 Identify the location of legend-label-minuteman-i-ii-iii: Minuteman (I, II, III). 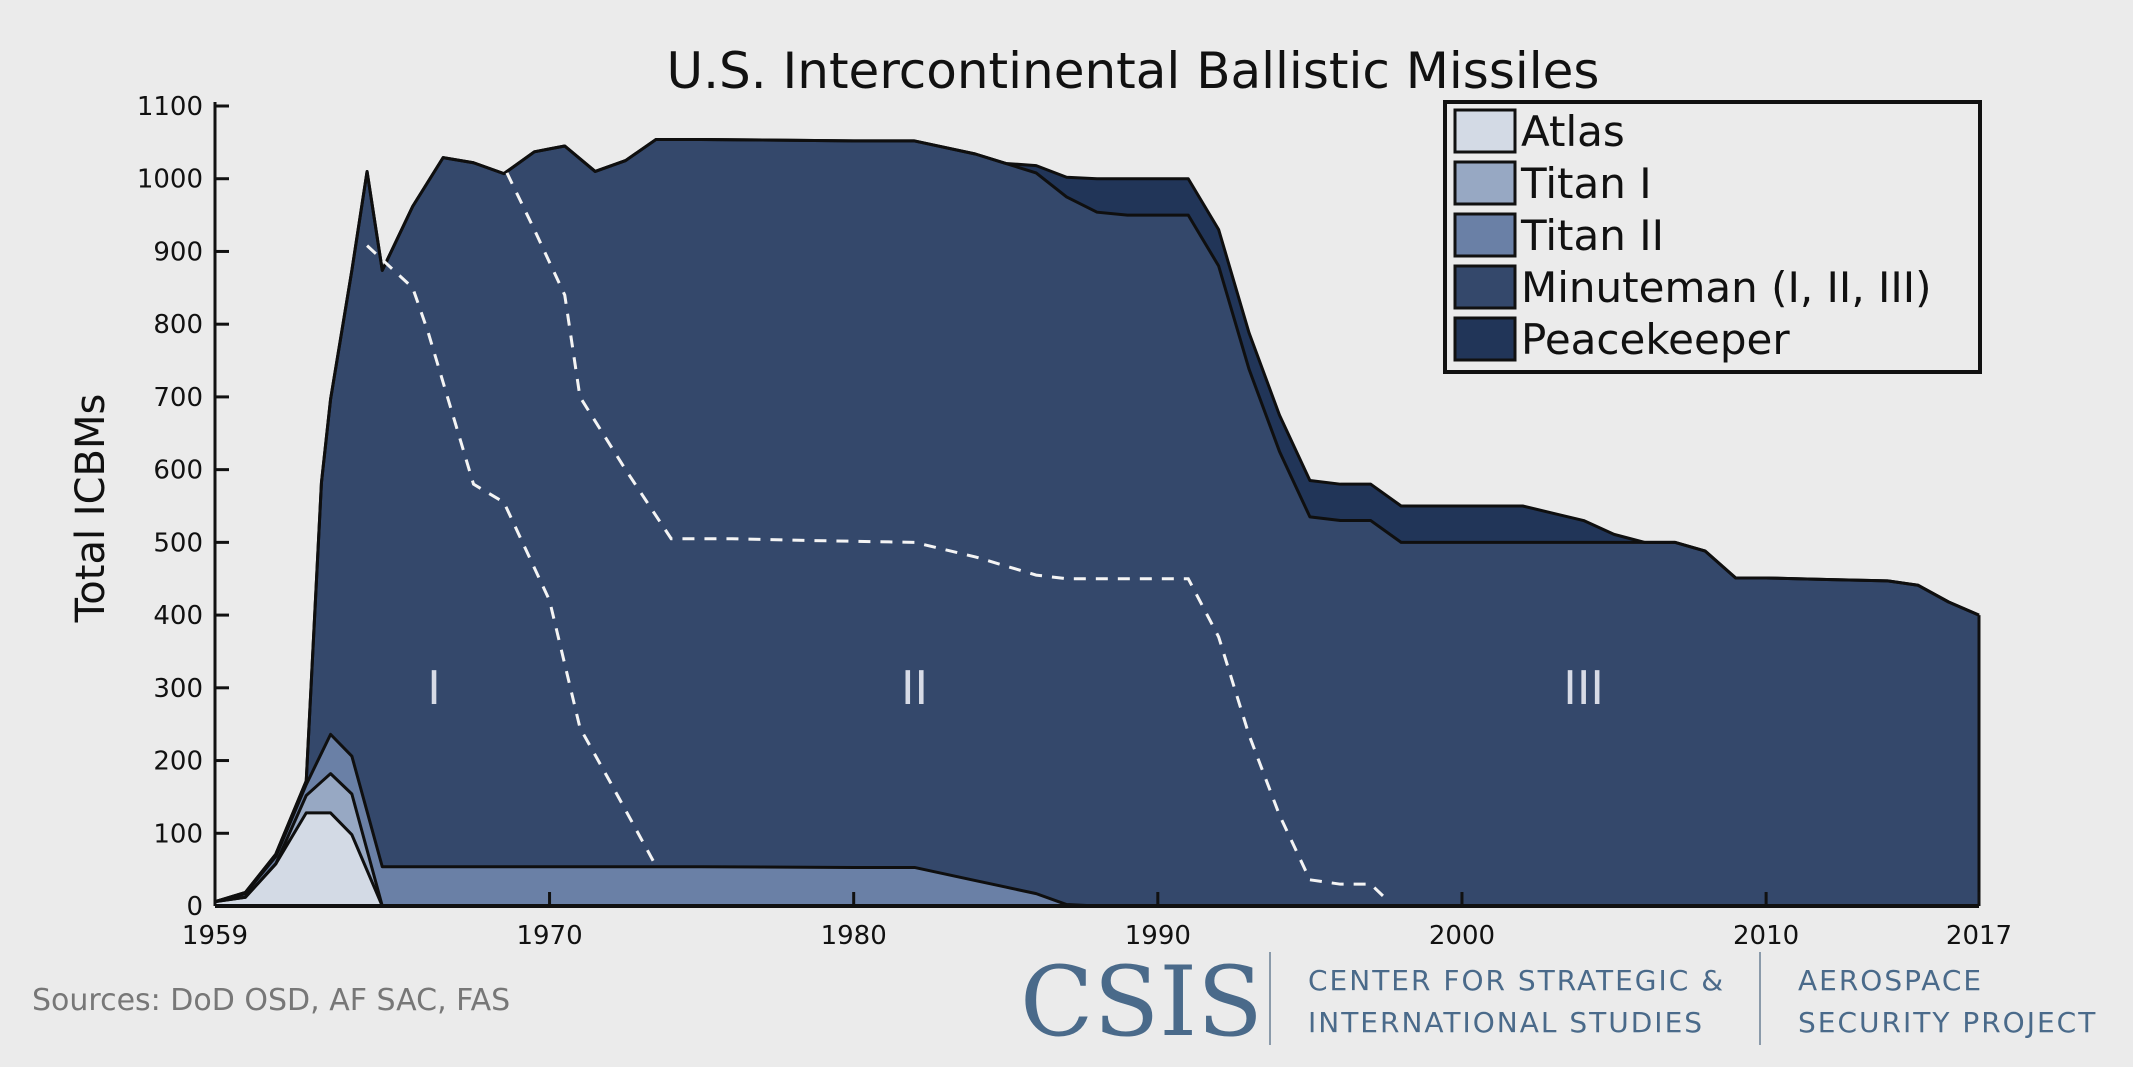
(1726, 287).